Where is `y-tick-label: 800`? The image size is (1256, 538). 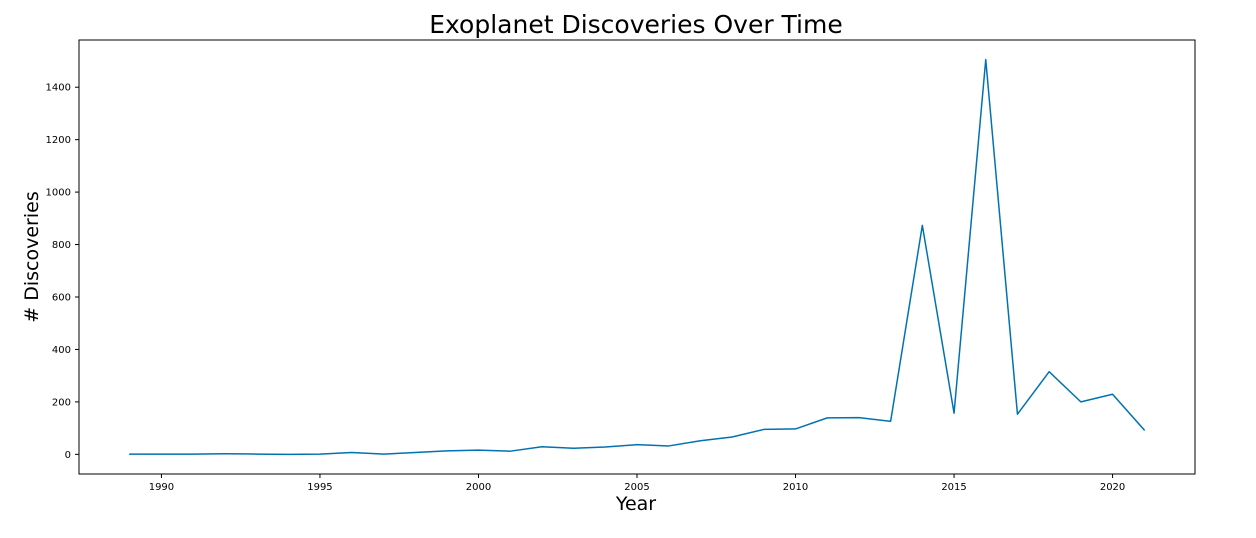 y-tick-label: 800 is located at coordinates (61, 245).